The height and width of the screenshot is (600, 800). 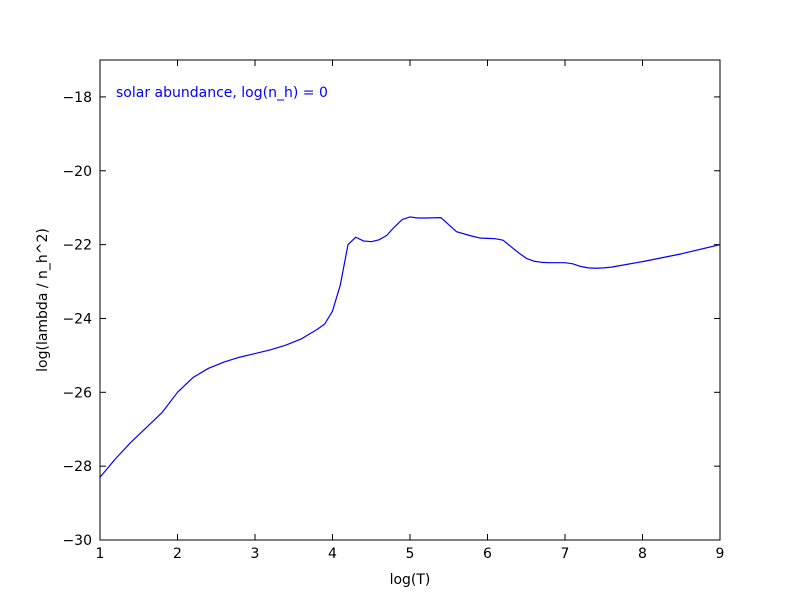 I want to click on y-tick-label: −24, so click(x=77, y=319).